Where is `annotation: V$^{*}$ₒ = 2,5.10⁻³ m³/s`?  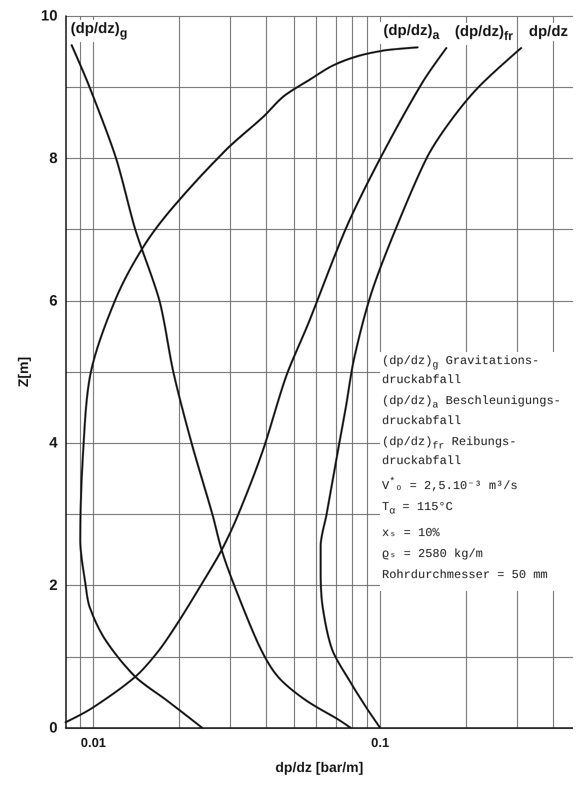
annotation: V$^{*}$ₒ = 2,5.10⁻³ m³/s is located at coordinates (450, 485).